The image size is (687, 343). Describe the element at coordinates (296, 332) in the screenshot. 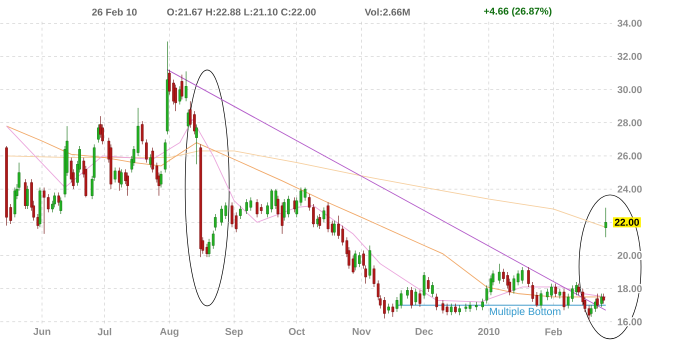

I see `x-tick-label: Oct` at that location.